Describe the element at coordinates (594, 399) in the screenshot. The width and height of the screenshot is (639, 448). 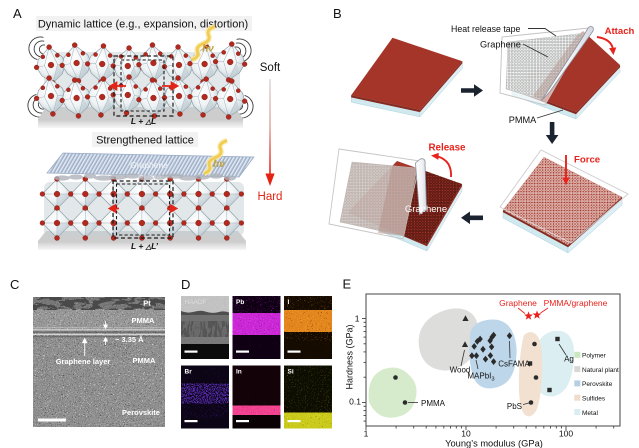
I see `svg-text: Sulfides` at that location.